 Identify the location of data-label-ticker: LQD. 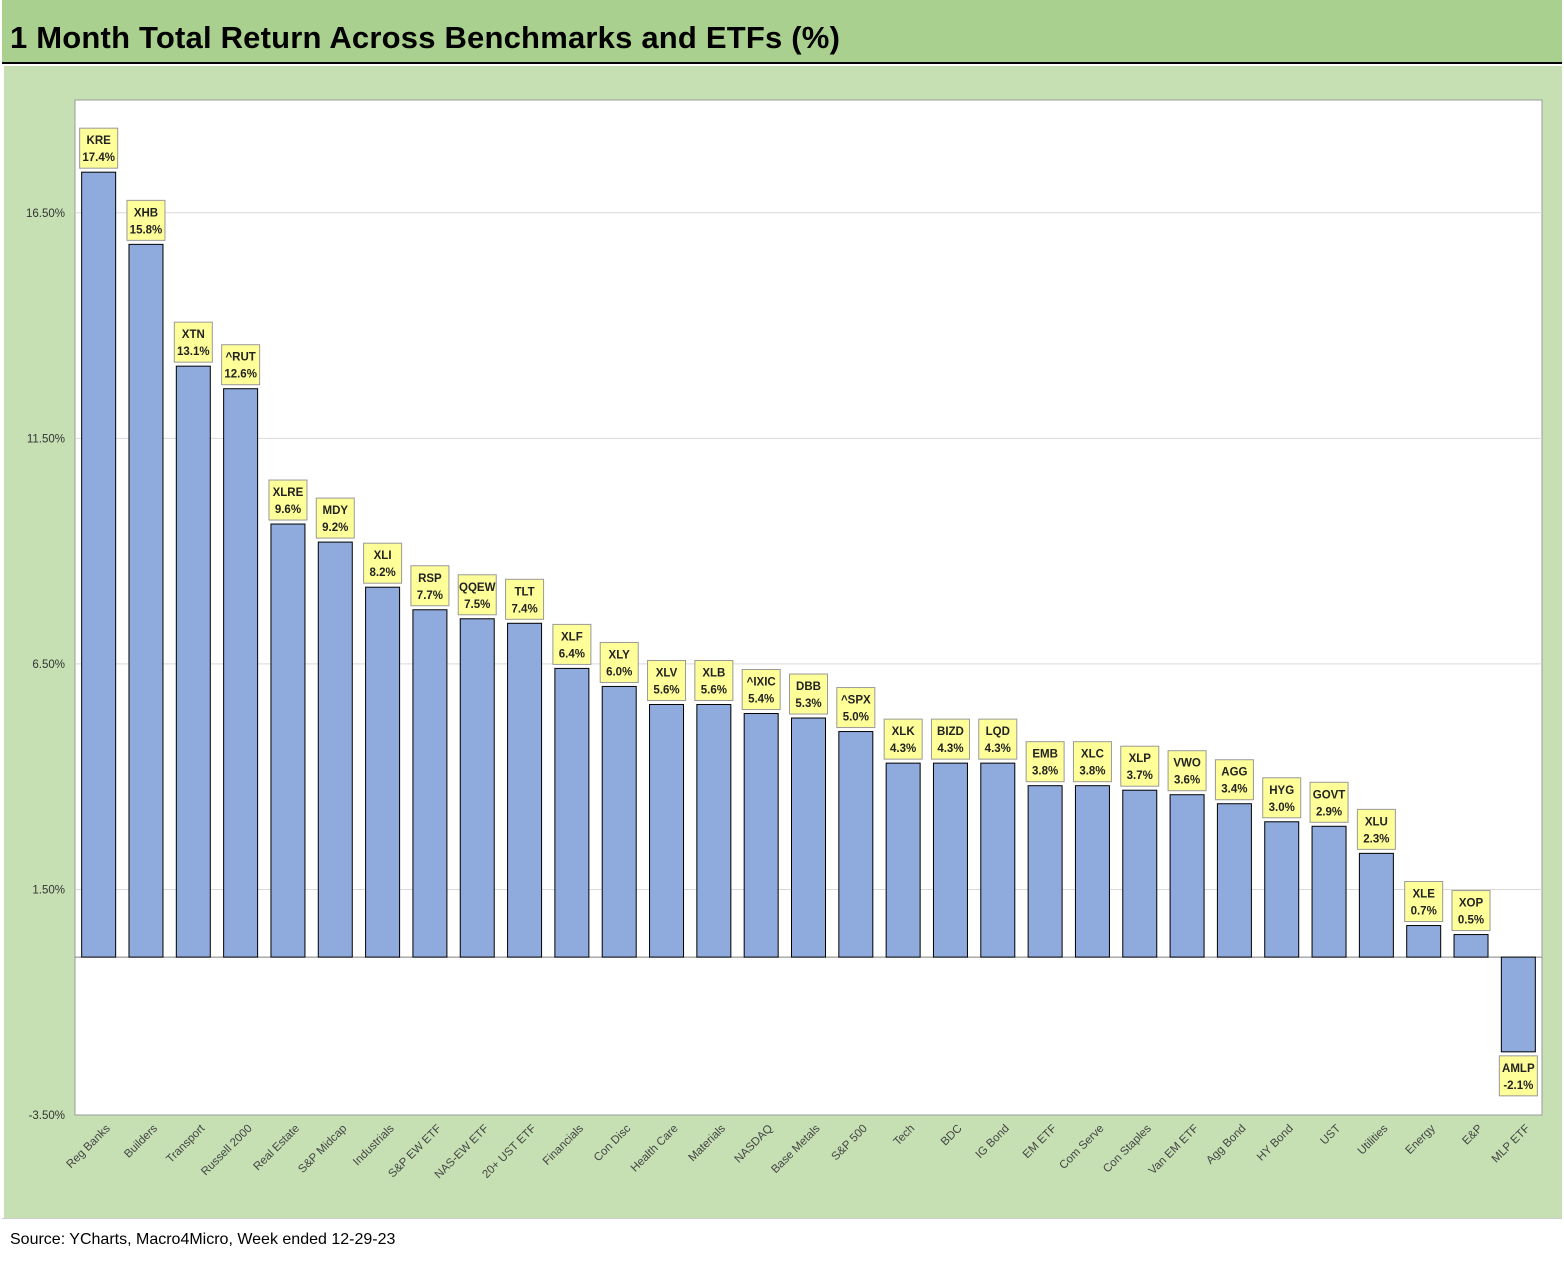
(998, 732).